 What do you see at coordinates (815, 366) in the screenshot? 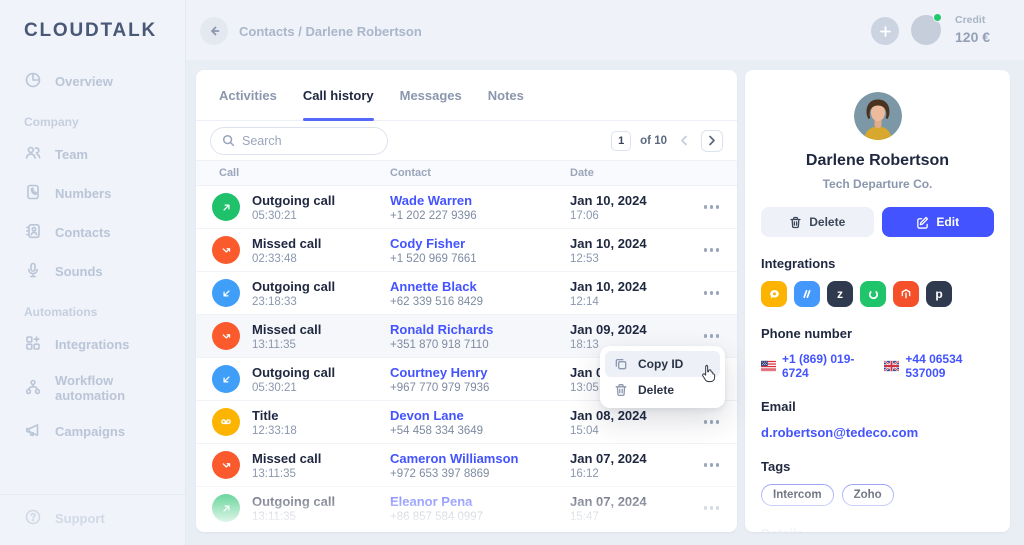
I see `phone-number-us: +1 (869) 019-6724` at bounding box center [815, 366].